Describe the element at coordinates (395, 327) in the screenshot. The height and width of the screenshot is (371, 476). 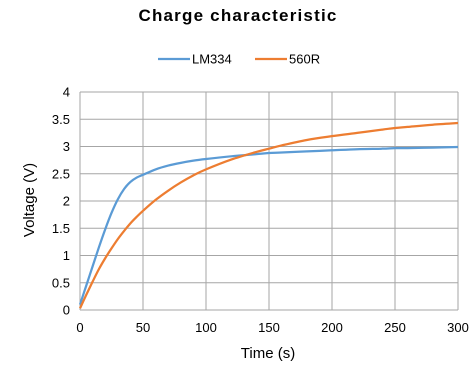
I see `x-tick-label: 250` at that location.